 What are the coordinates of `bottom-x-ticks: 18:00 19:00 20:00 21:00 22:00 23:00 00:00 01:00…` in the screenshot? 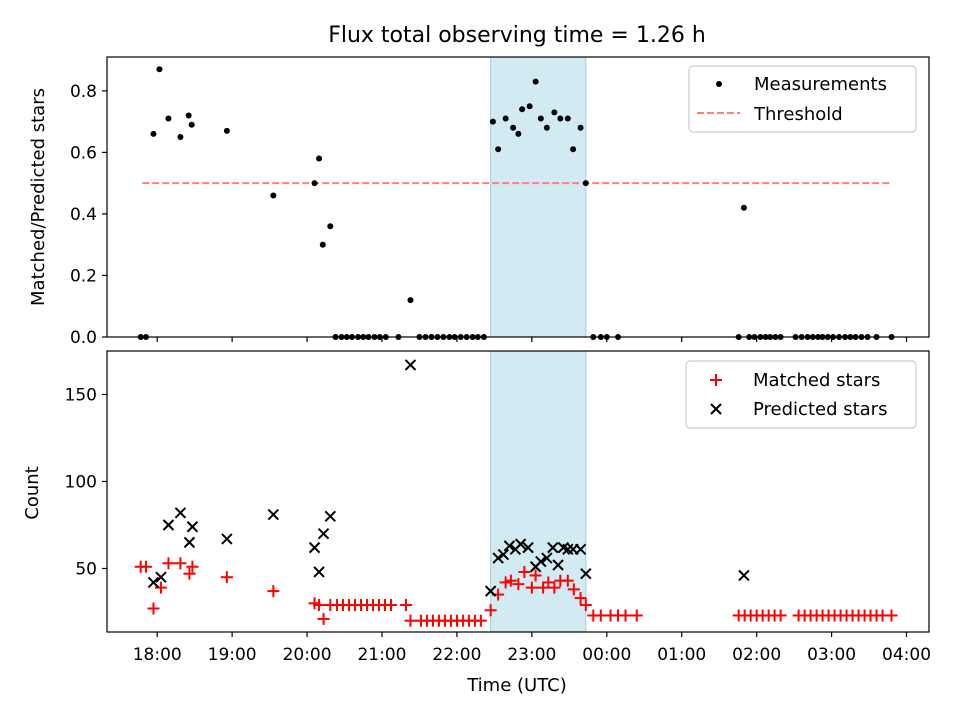 It's located at (532, 648).